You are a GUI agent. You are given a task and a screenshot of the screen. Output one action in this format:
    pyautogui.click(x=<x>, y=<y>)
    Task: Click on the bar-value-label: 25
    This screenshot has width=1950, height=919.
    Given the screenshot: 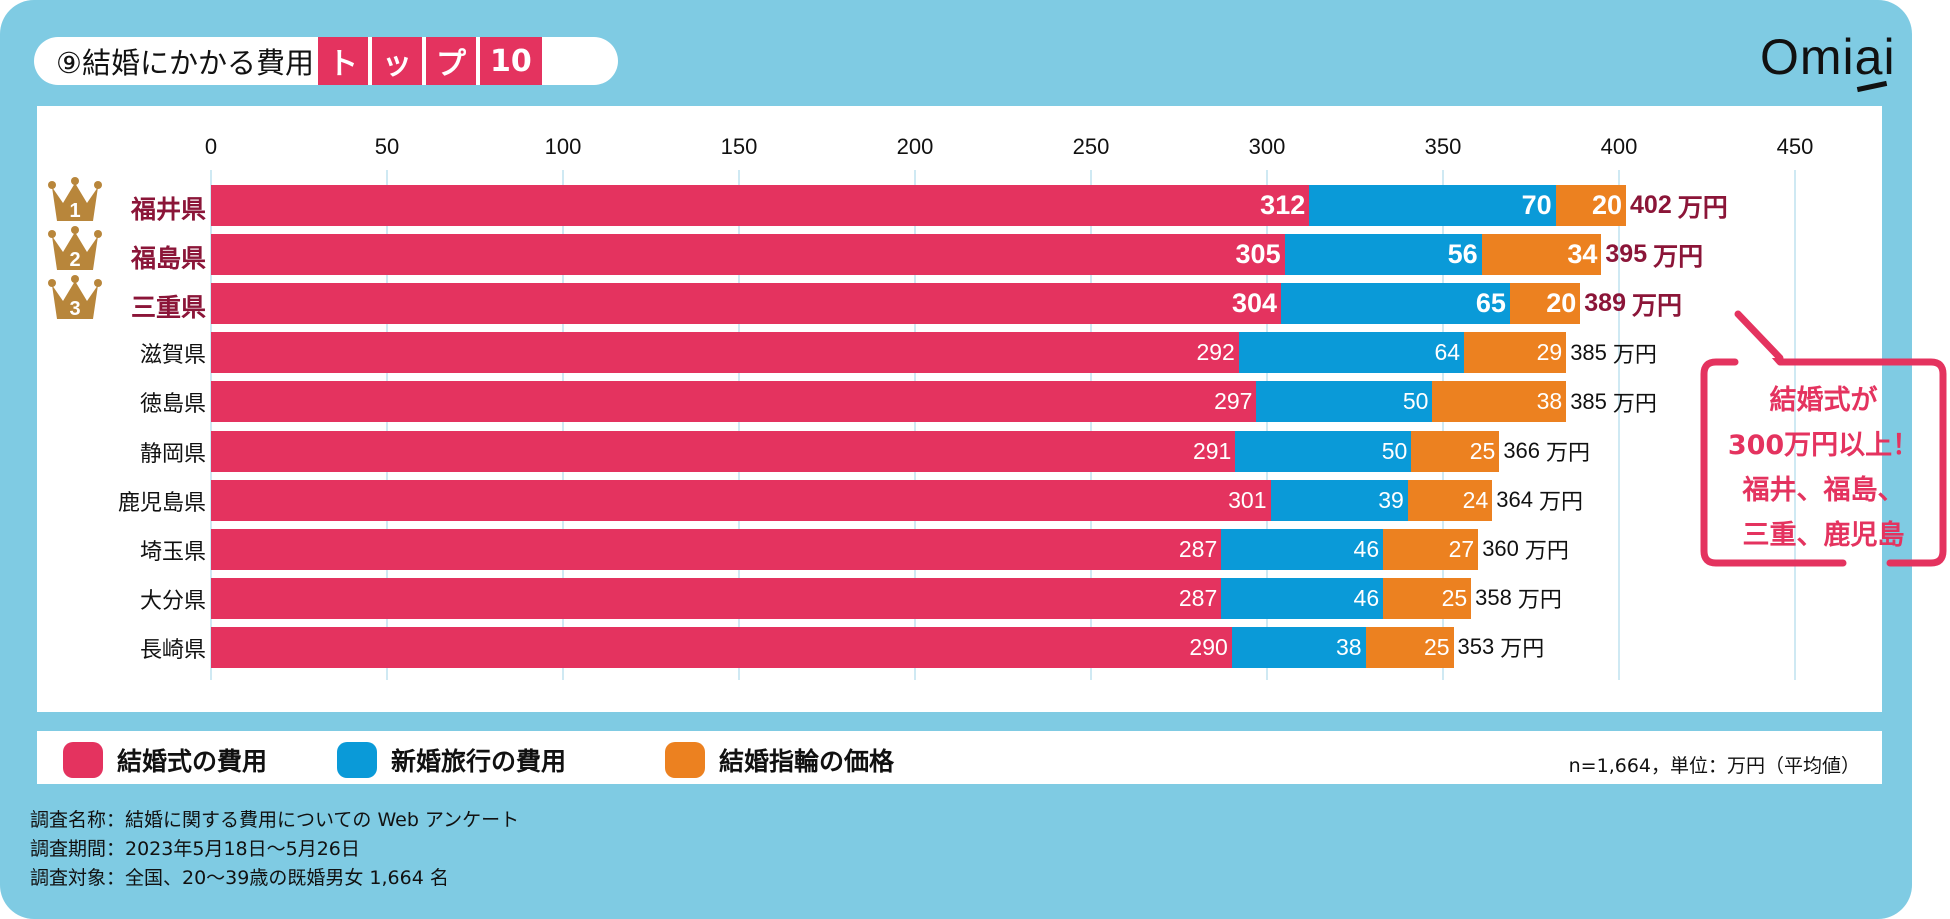 What is the action you would take?
    pyautogui.click(x=1436, y=646)
    